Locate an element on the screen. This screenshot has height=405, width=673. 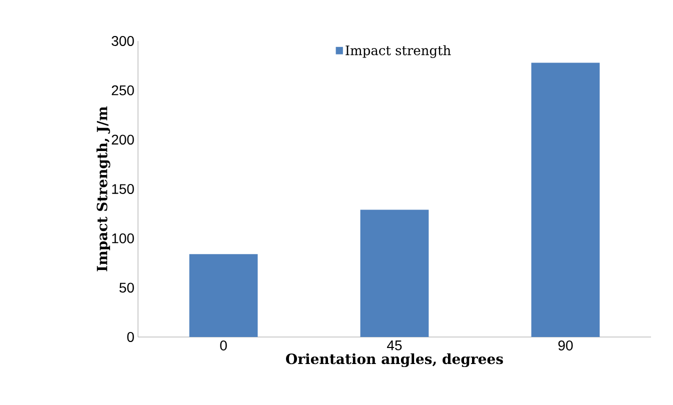
y-tick-label: 50 is located at coordinates (126, 287).